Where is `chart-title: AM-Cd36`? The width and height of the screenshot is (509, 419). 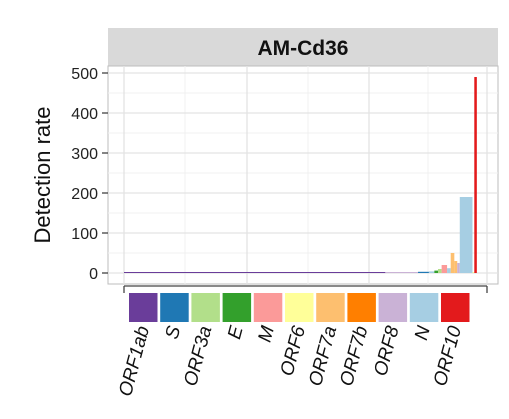
chart-title: AM-Cd36 is located at coordinates (302, 48).